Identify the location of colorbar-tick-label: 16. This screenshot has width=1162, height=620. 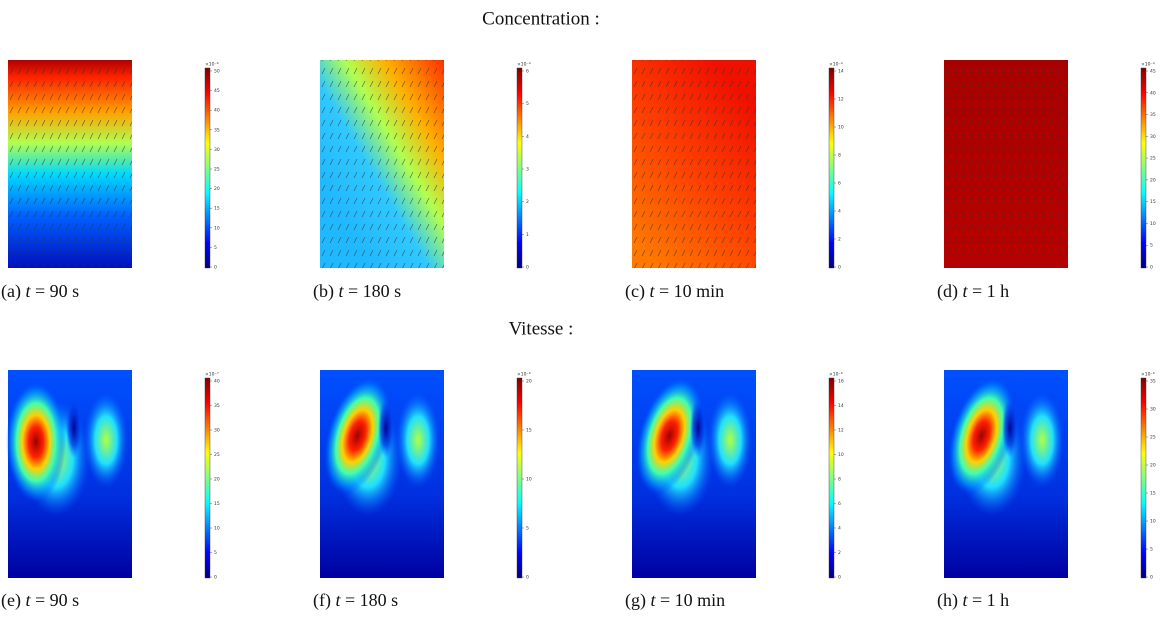
(841, 382).